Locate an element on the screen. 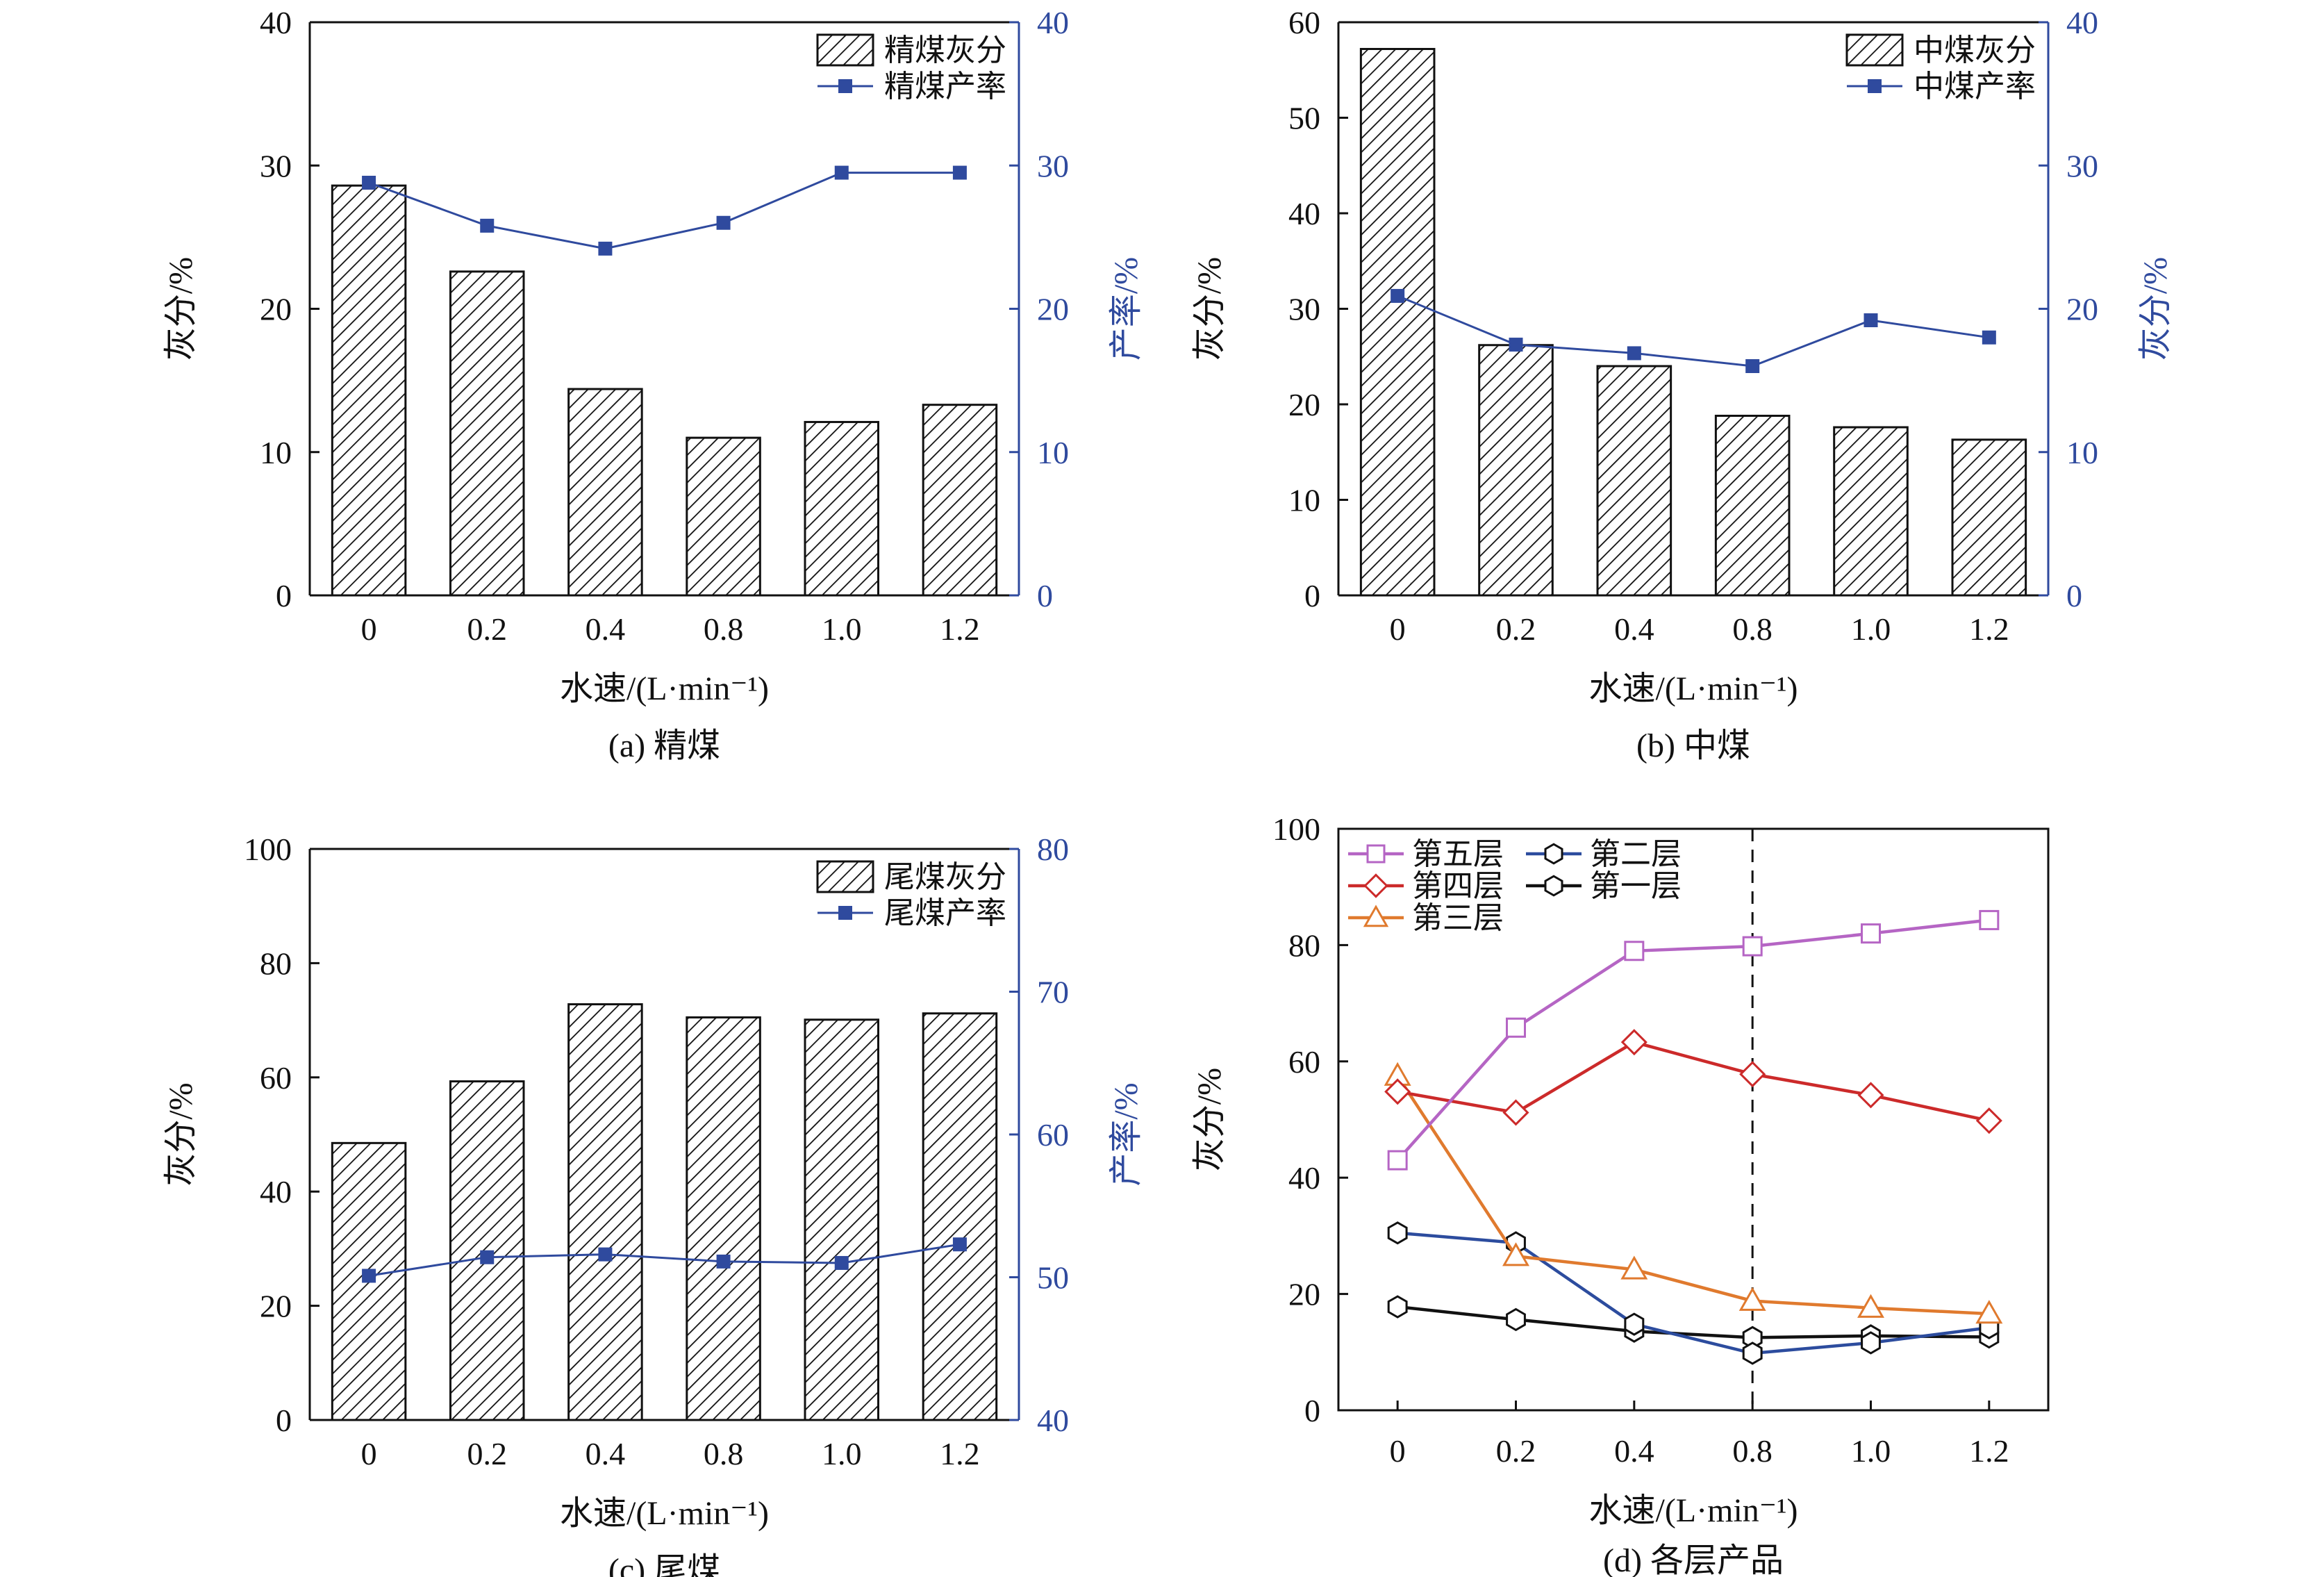 The width and height of the screenshot is (2324, 1577). x-tick-label: 1.0 is located at coordinates (842, 1454).